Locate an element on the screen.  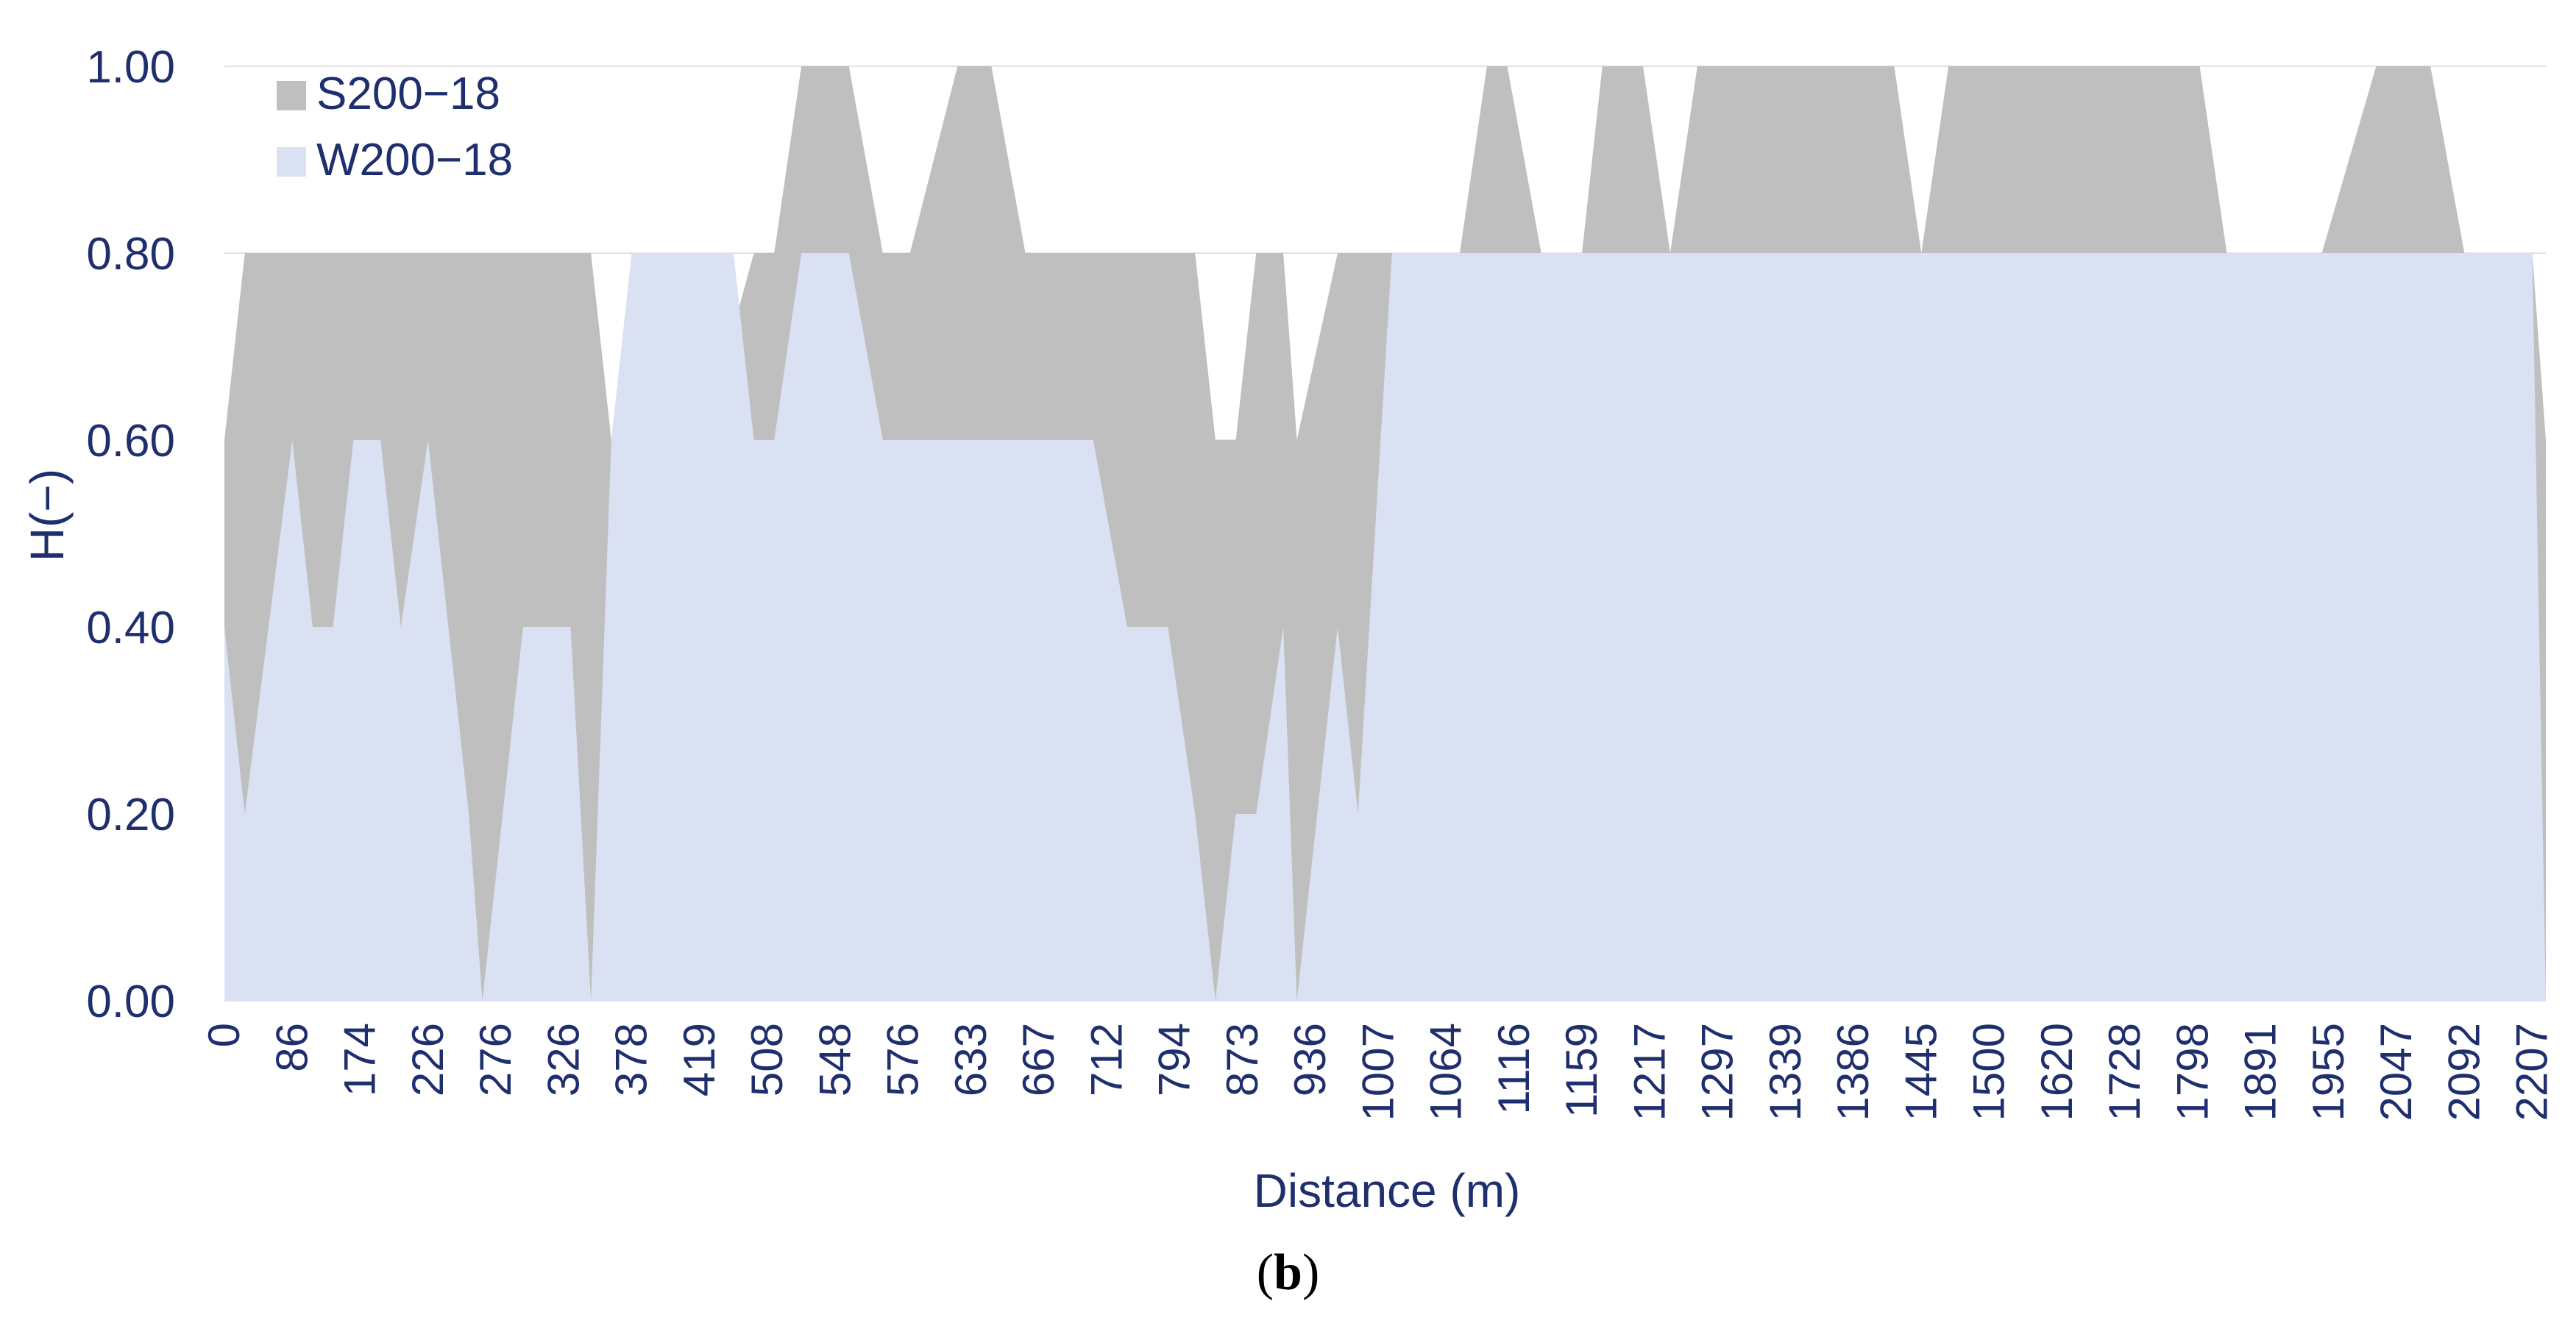
panel-label-letter: b is located at coordinates (1288, 1272).